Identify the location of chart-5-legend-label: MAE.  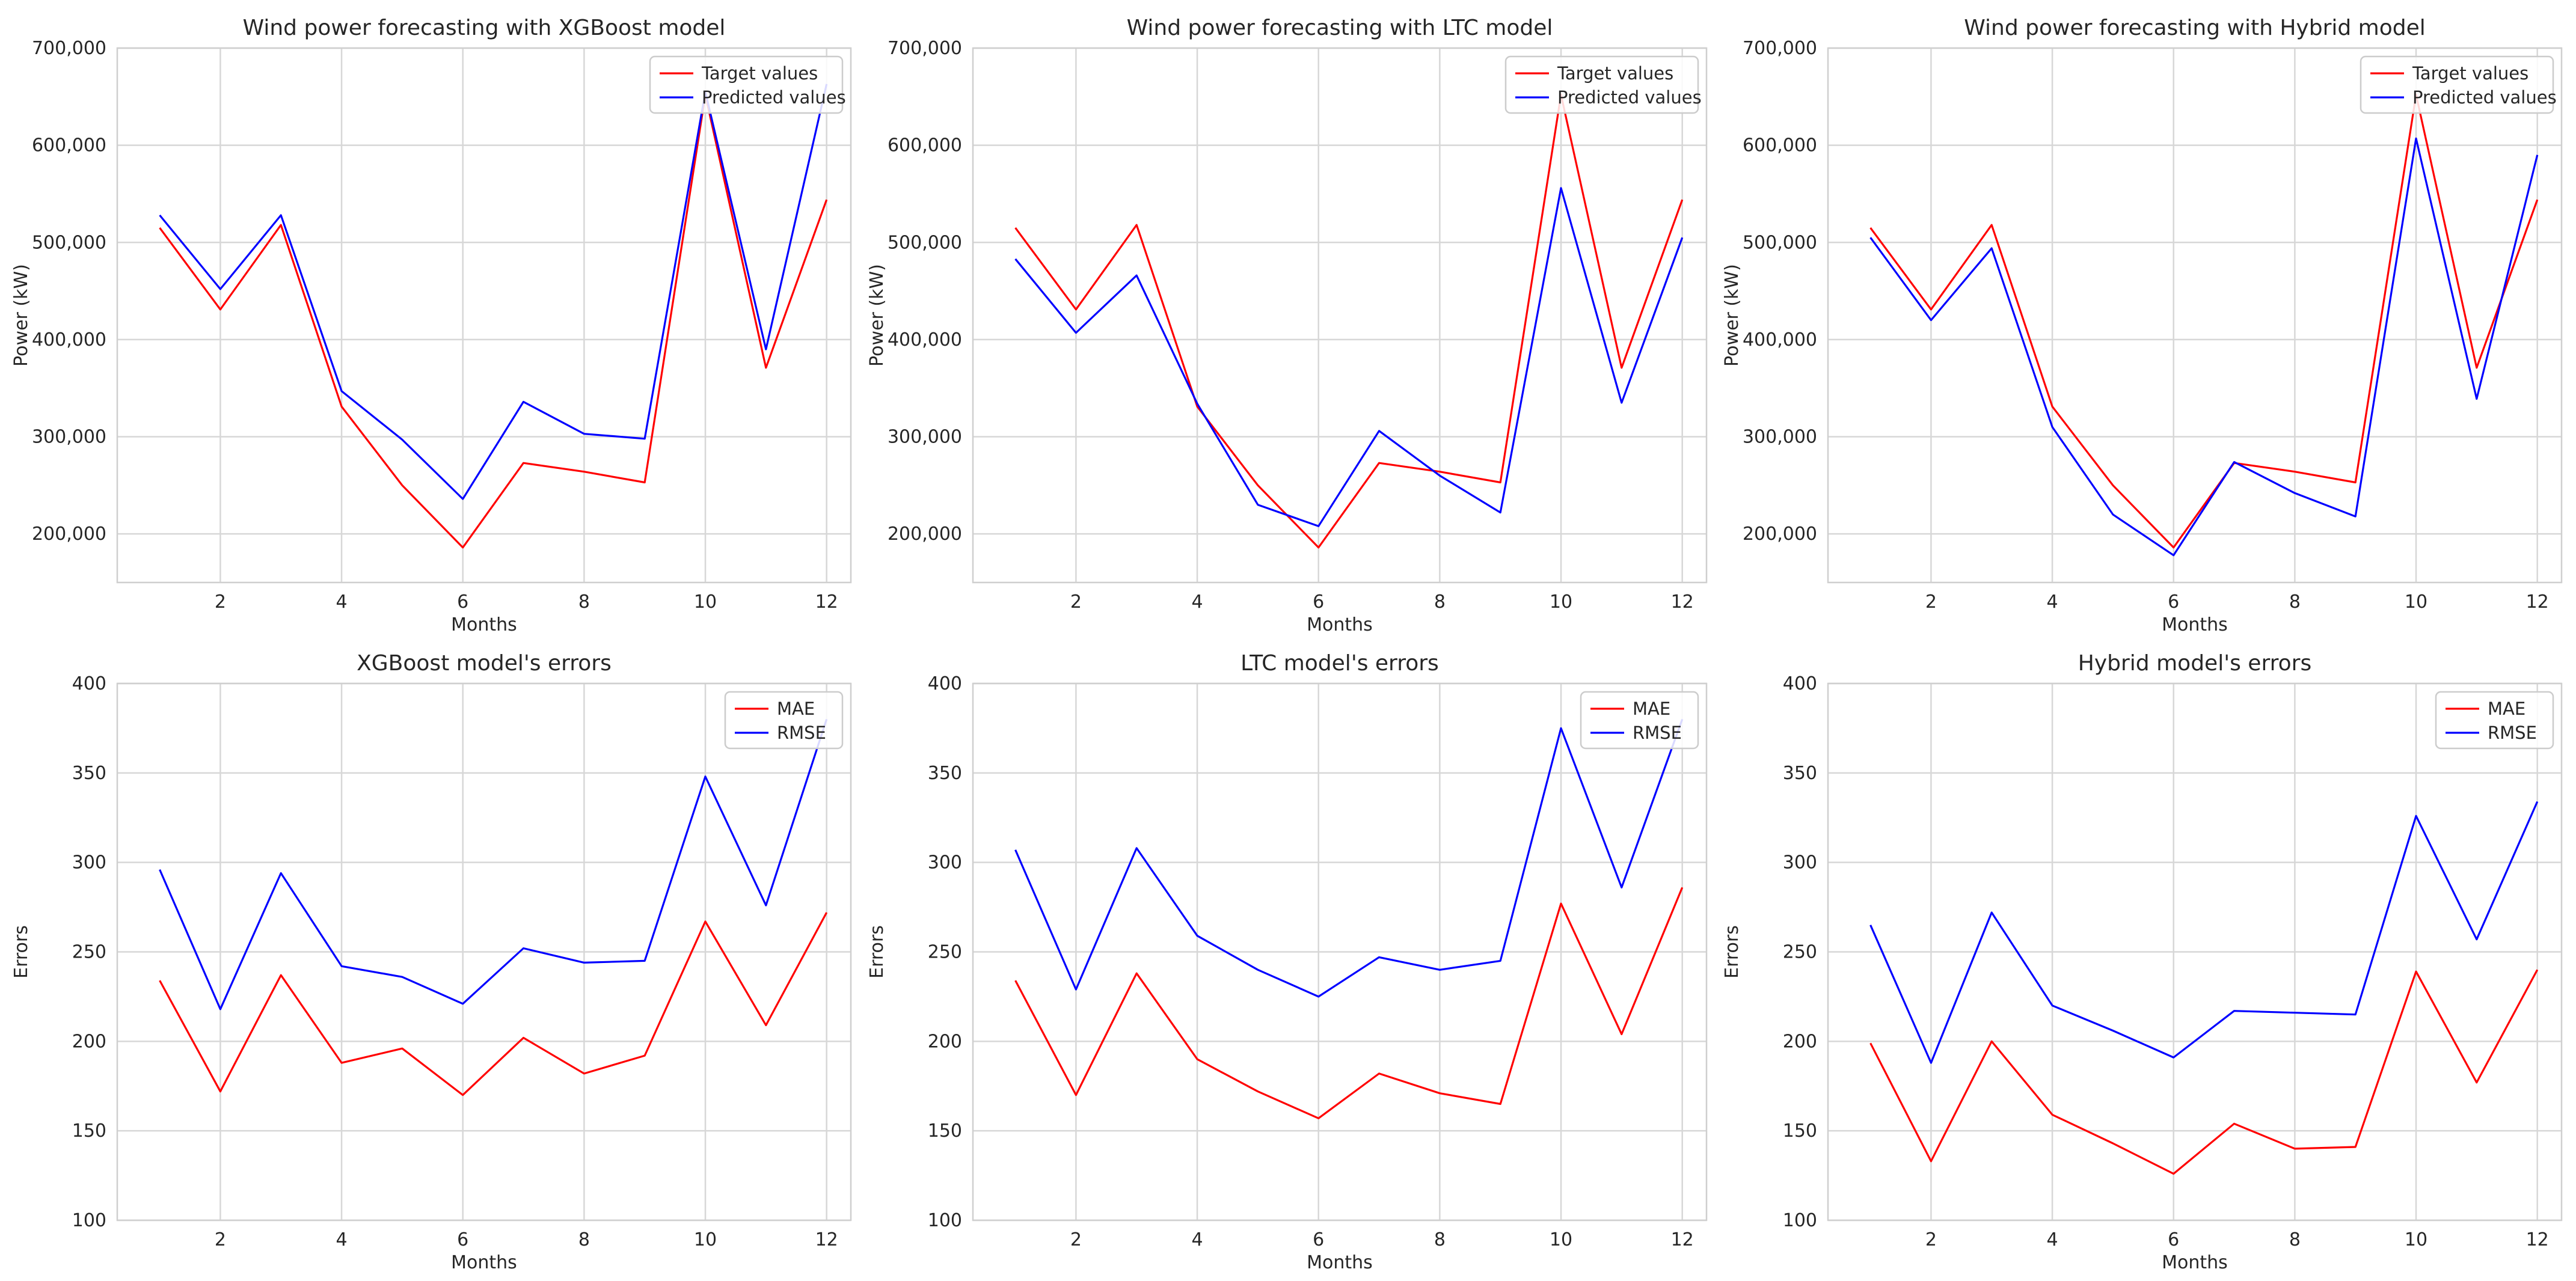
(1651, 709).